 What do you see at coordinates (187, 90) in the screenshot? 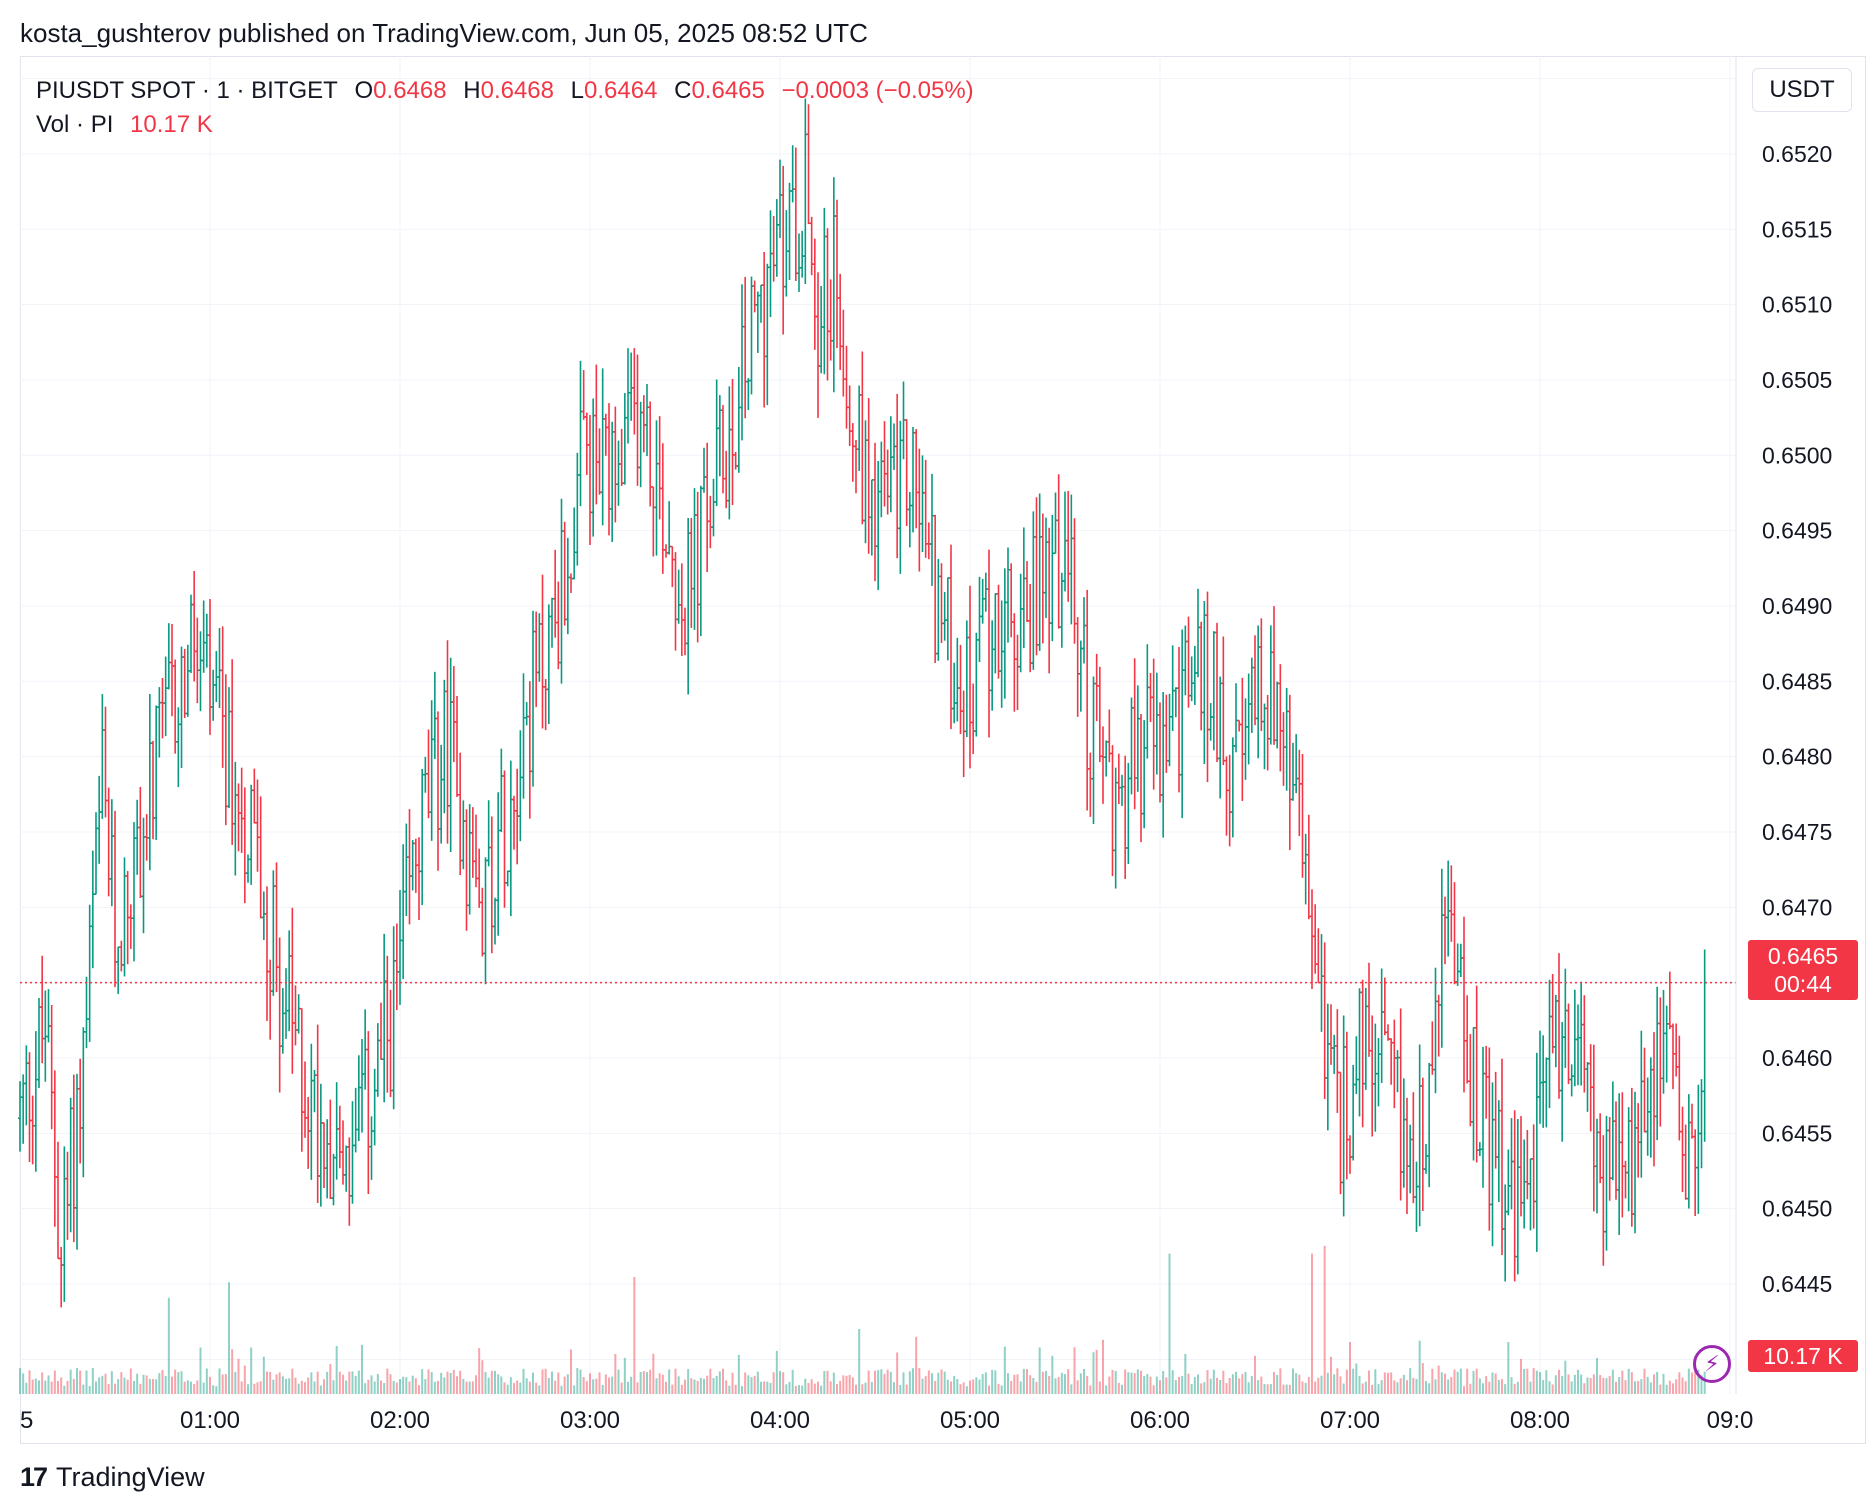
I see `symbol-label: PIUSDT SPOT · 1 · BITGET` at bounding box center [187, 90].